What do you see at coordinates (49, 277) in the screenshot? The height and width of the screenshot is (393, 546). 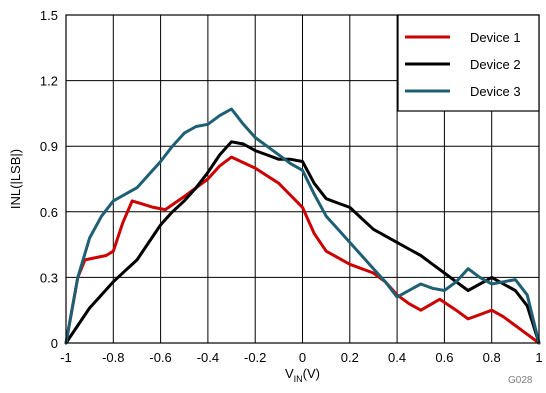 I see `y-tick-label: 0.3` at bounding box center [49, 277].